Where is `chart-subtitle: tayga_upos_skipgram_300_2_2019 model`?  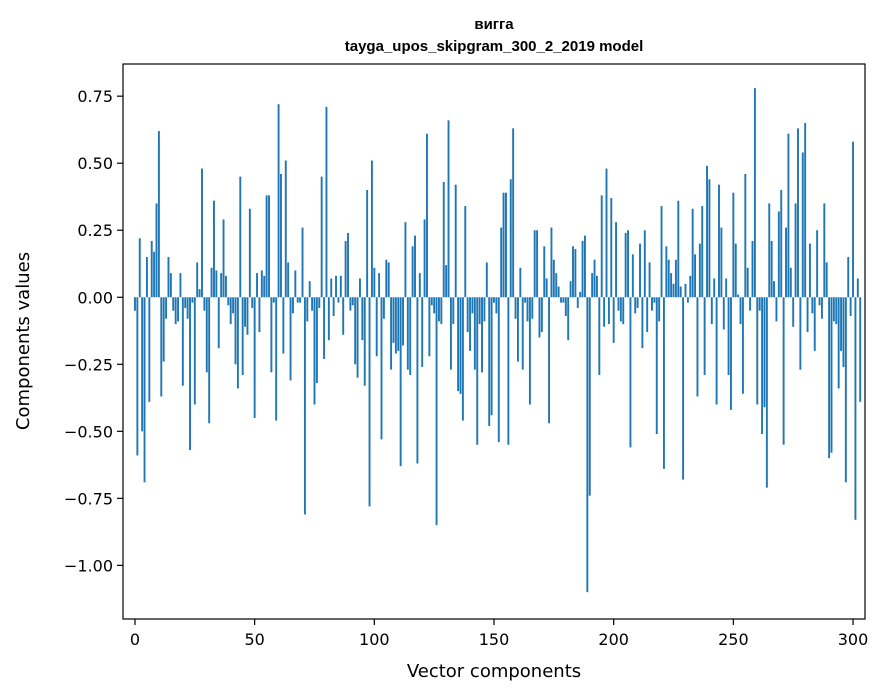 chart-subtitle: tayga_upos_skipgram_300_2_2019 model is located at coordinates (494, 46).